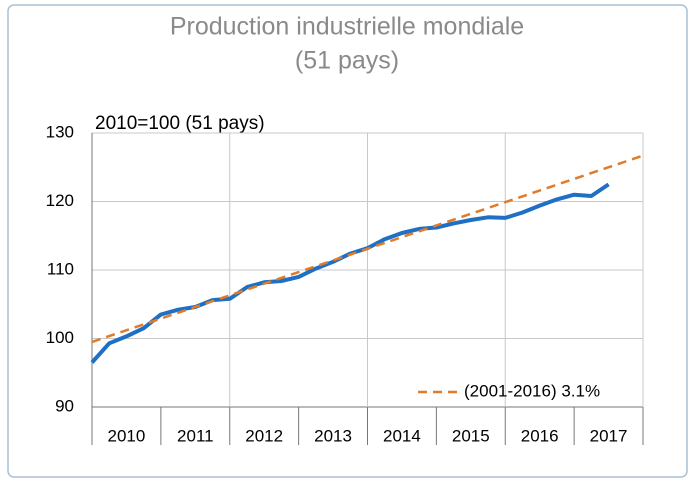  I want to click on x-tick-label: 2010, so click(127, 435).